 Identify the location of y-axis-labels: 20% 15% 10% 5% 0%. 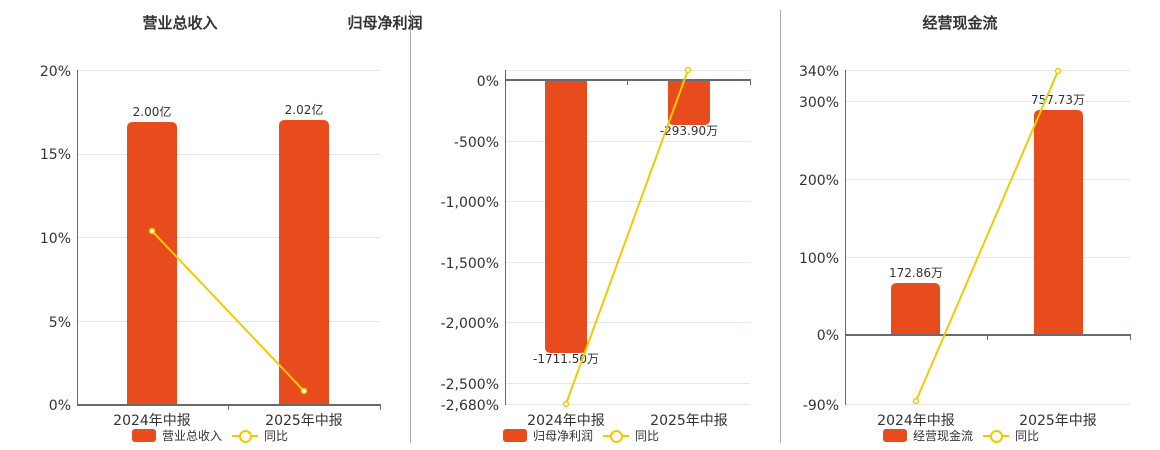
(55, 239).